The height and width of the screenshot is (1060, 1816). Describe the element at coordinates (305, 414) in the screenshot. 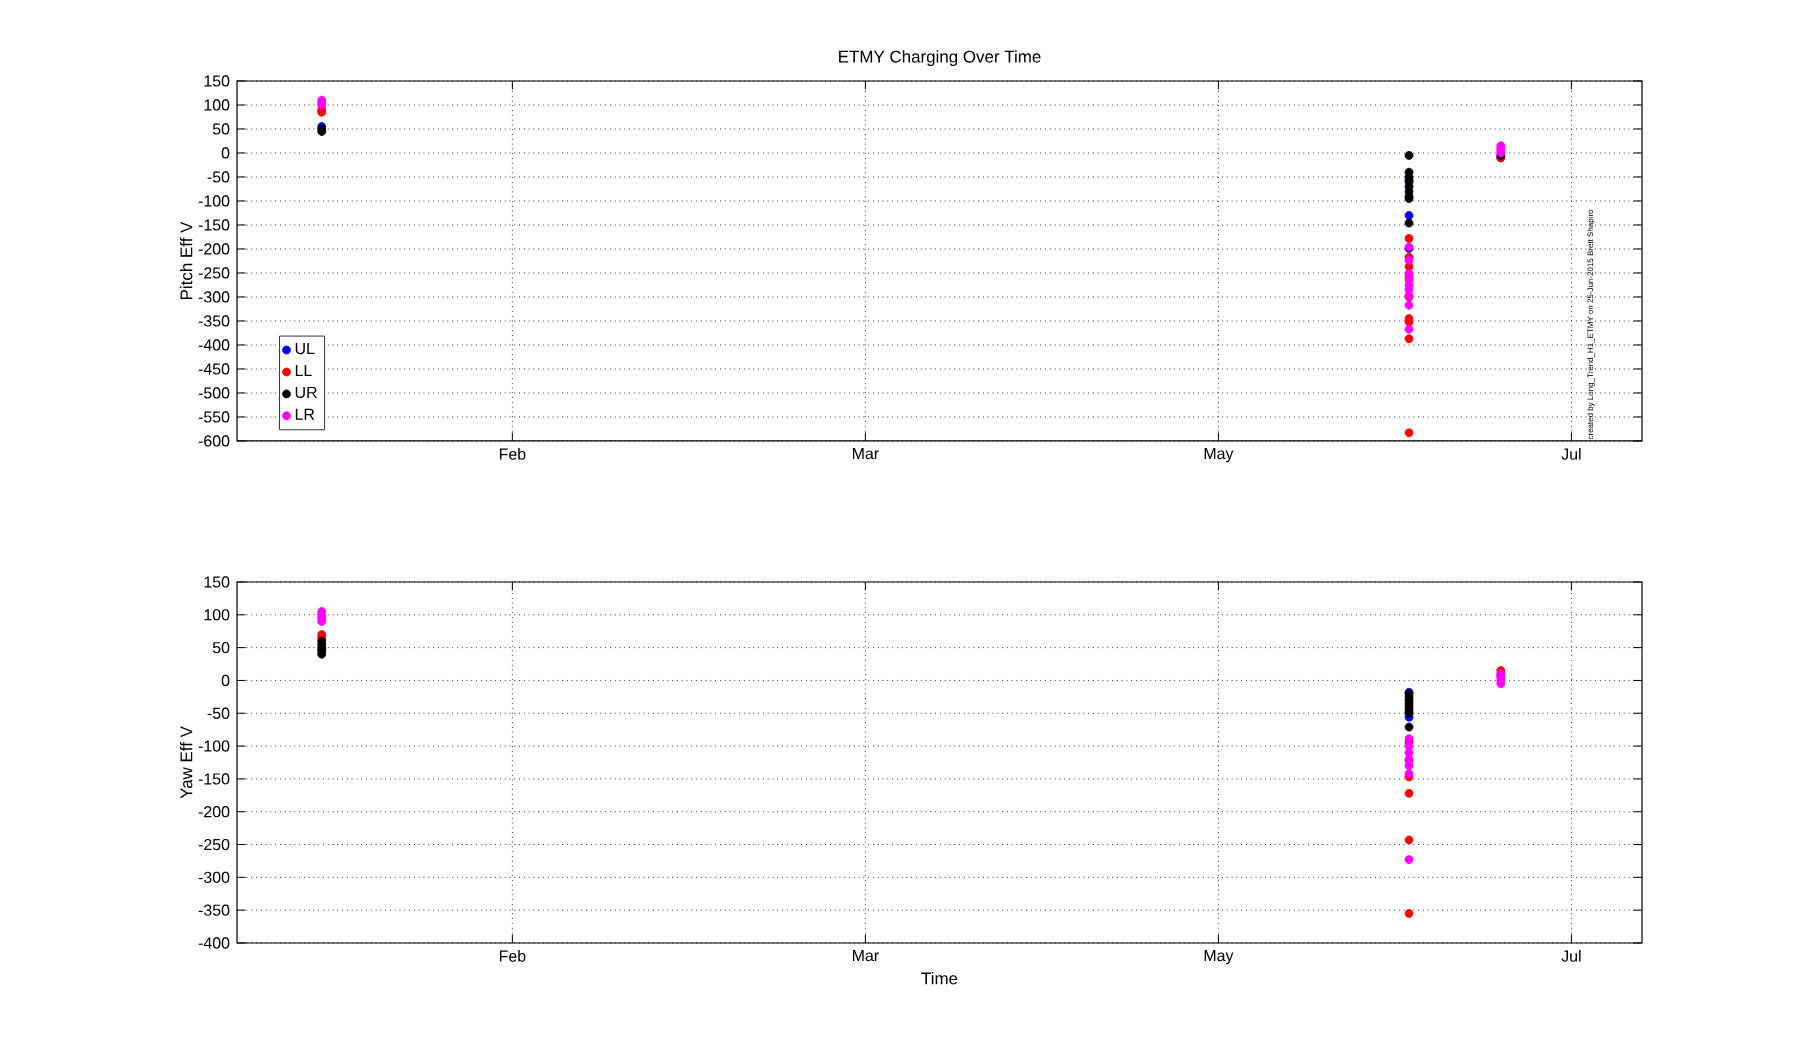

I see `legend-label: LR` at that location.